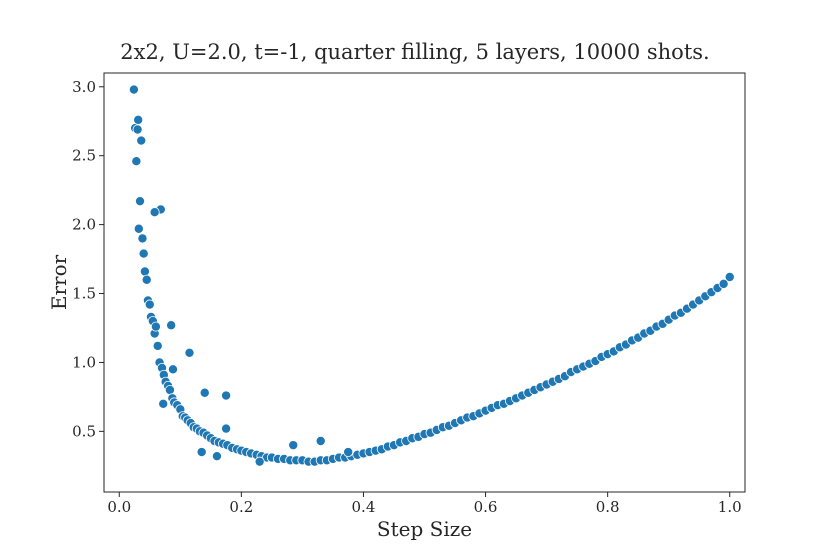  What do you see at coordinates (84, 362) in the screenshot?
I see `y-tick-label: 1.0` at bounding box center [84, 362].